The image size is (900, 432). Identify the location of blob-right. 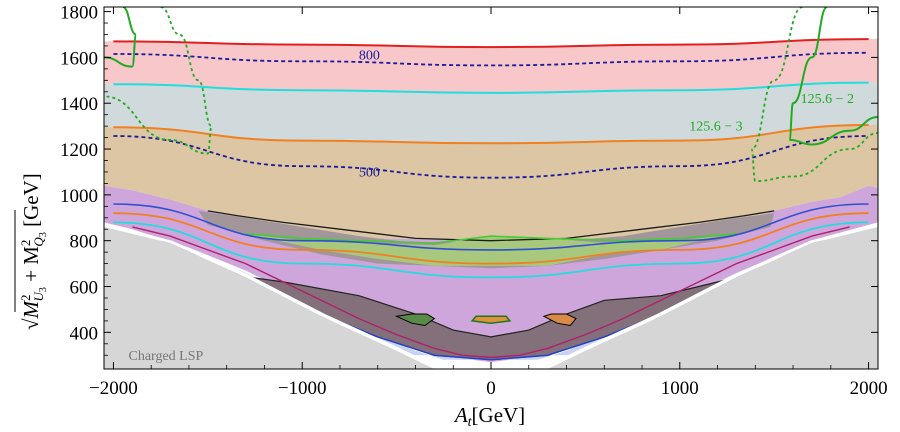
(559, 320).